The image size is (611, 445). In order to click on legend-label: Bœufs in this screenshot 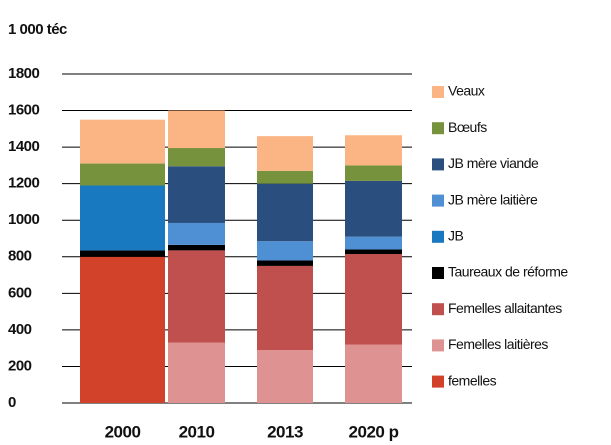, I will do `click(467, 127)`.